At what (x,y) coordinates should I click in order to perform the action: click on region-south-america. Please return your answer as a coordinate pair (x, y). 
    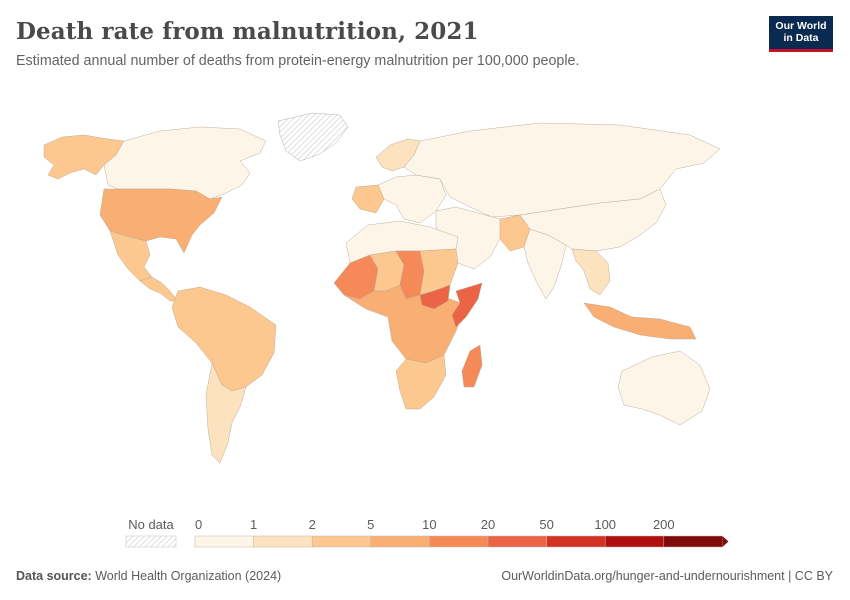
    Looking at the image, I should click on (224, 339).